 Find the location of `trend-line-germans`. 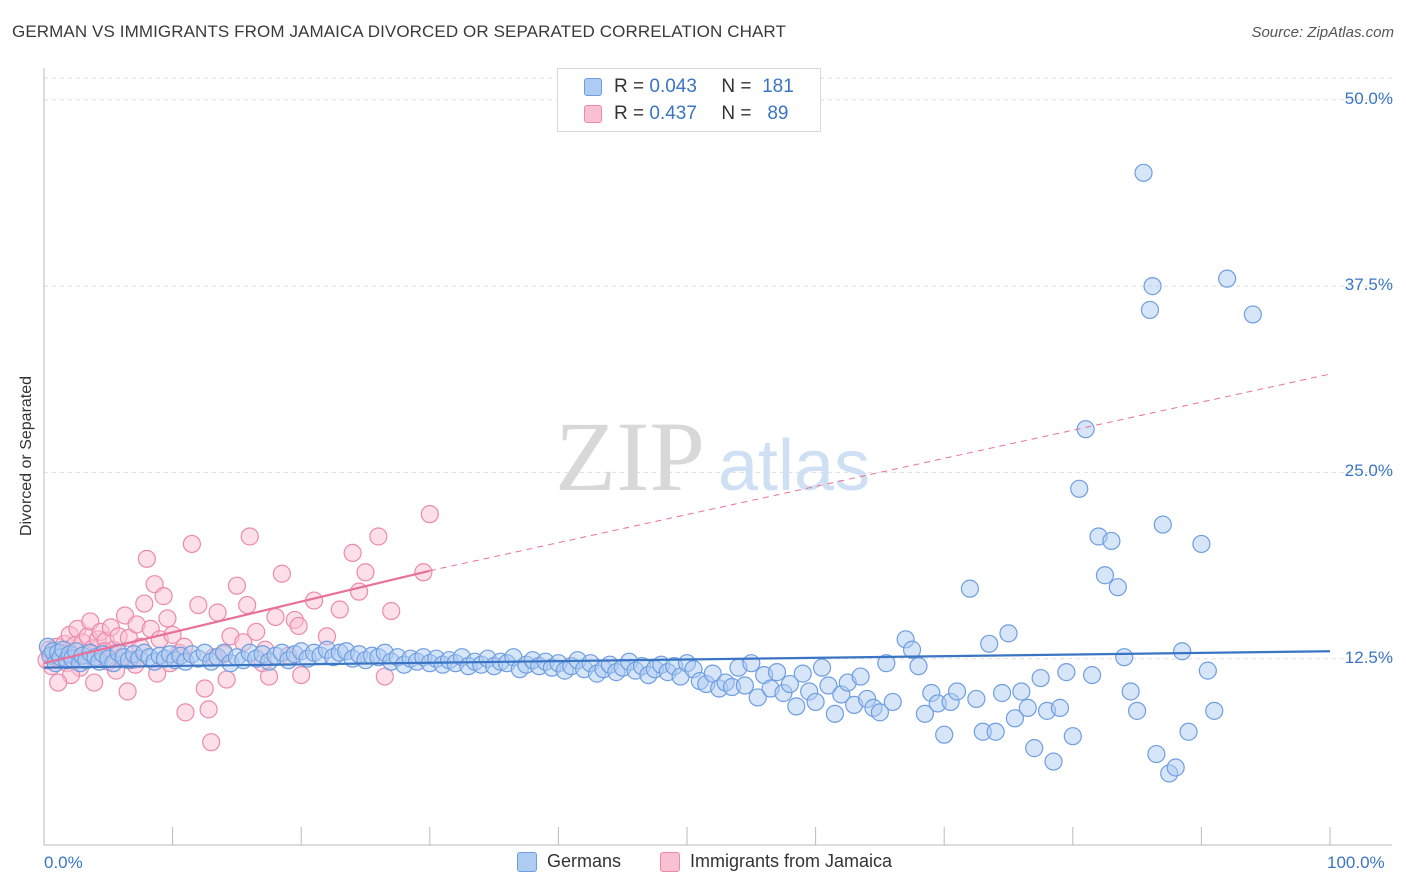

trend-line-germans is located at coordinates (687, 659).